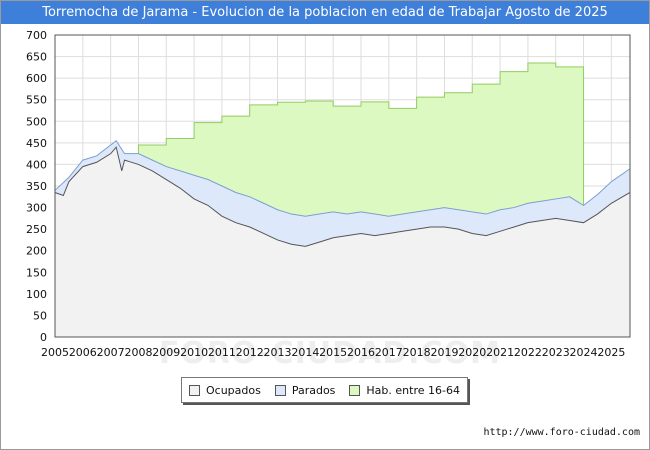 Image resolution: width=650 pixels, height=450 pixels. Describe the element at coordinates (305, 352) in the screenshot. I see `x-tick-label: 2014` at that location.